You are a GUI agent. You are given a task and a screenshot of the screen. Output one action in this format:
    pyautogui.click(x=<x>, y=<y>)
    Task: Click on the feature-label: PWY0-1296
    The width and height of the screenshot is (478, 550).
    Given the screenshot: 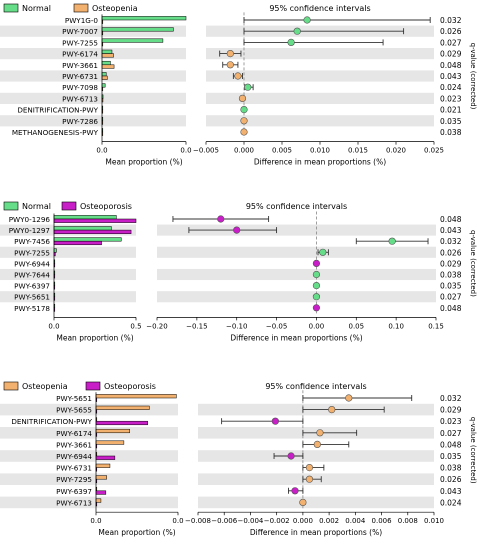 What is the action you would take?
    pyautogui.click(x=30, y=219)
    